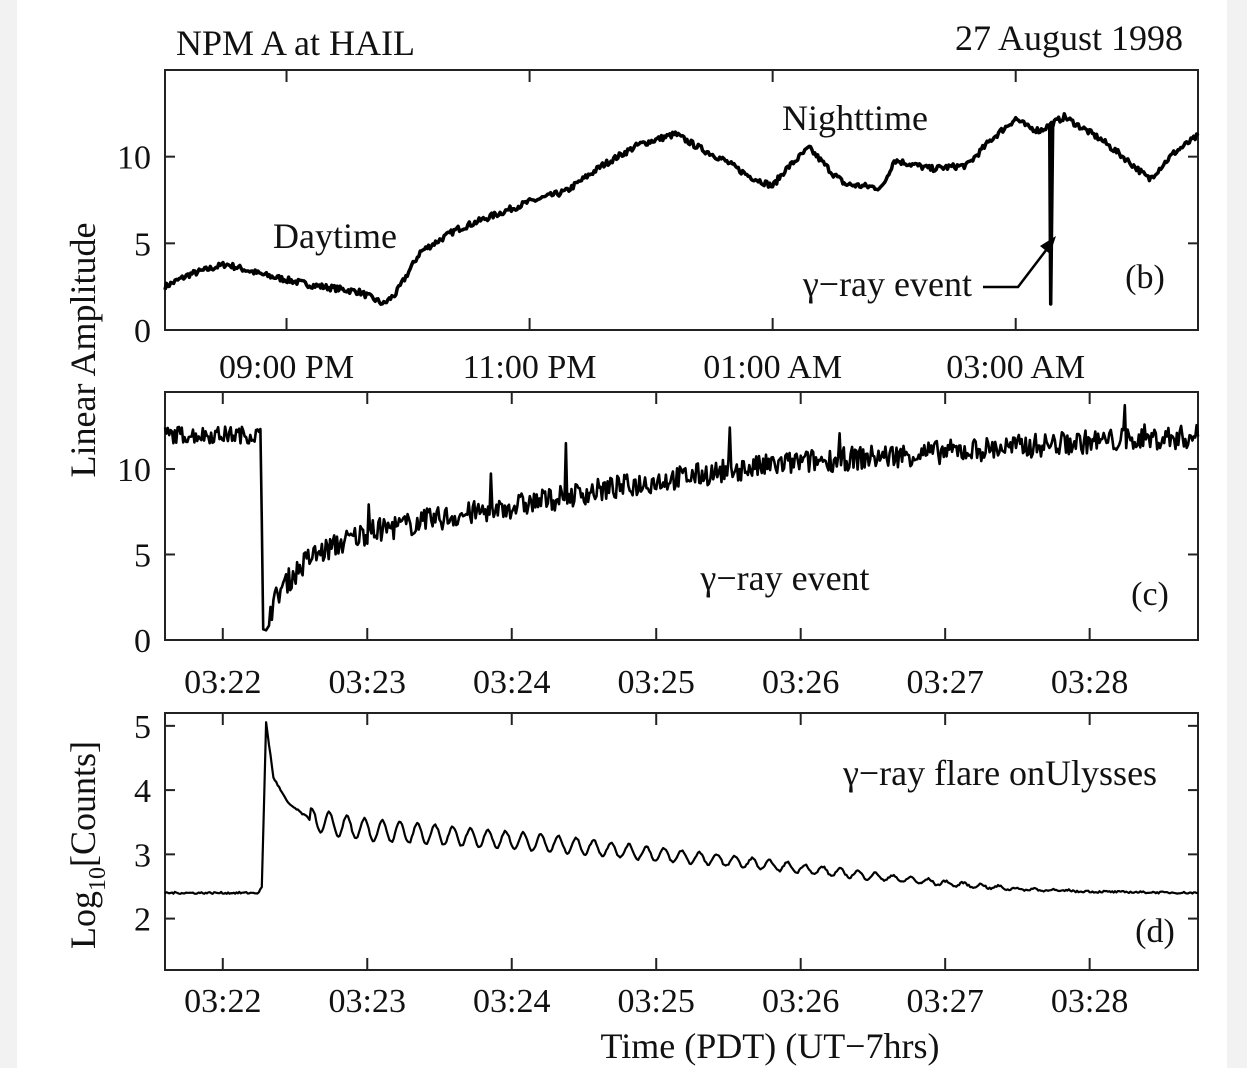 The width and height of the screenshot is (1247, 1068). I want to click on annotation: Daytime, so click(335, 236).